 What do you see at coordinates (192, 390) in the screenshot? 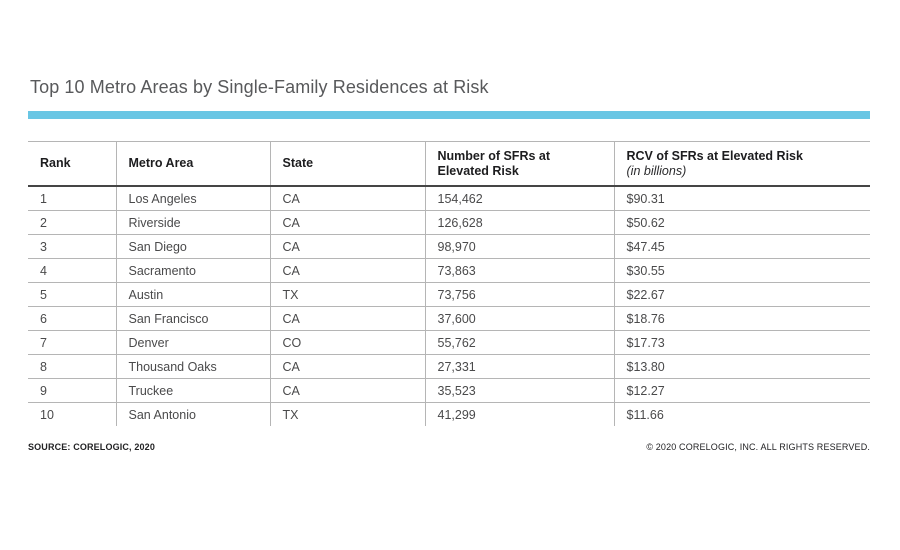
I see `cell-metro-area: Truckee` at bounding box center [192, 390].